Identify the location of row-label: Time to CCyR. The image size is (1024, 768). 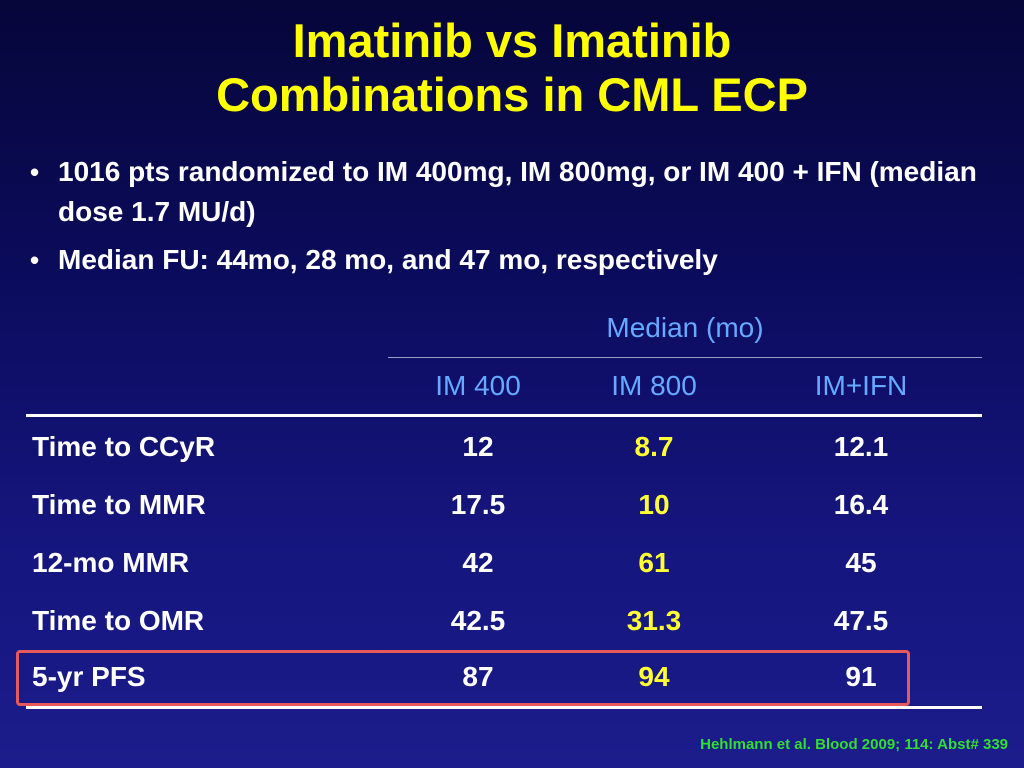
(124, 446).